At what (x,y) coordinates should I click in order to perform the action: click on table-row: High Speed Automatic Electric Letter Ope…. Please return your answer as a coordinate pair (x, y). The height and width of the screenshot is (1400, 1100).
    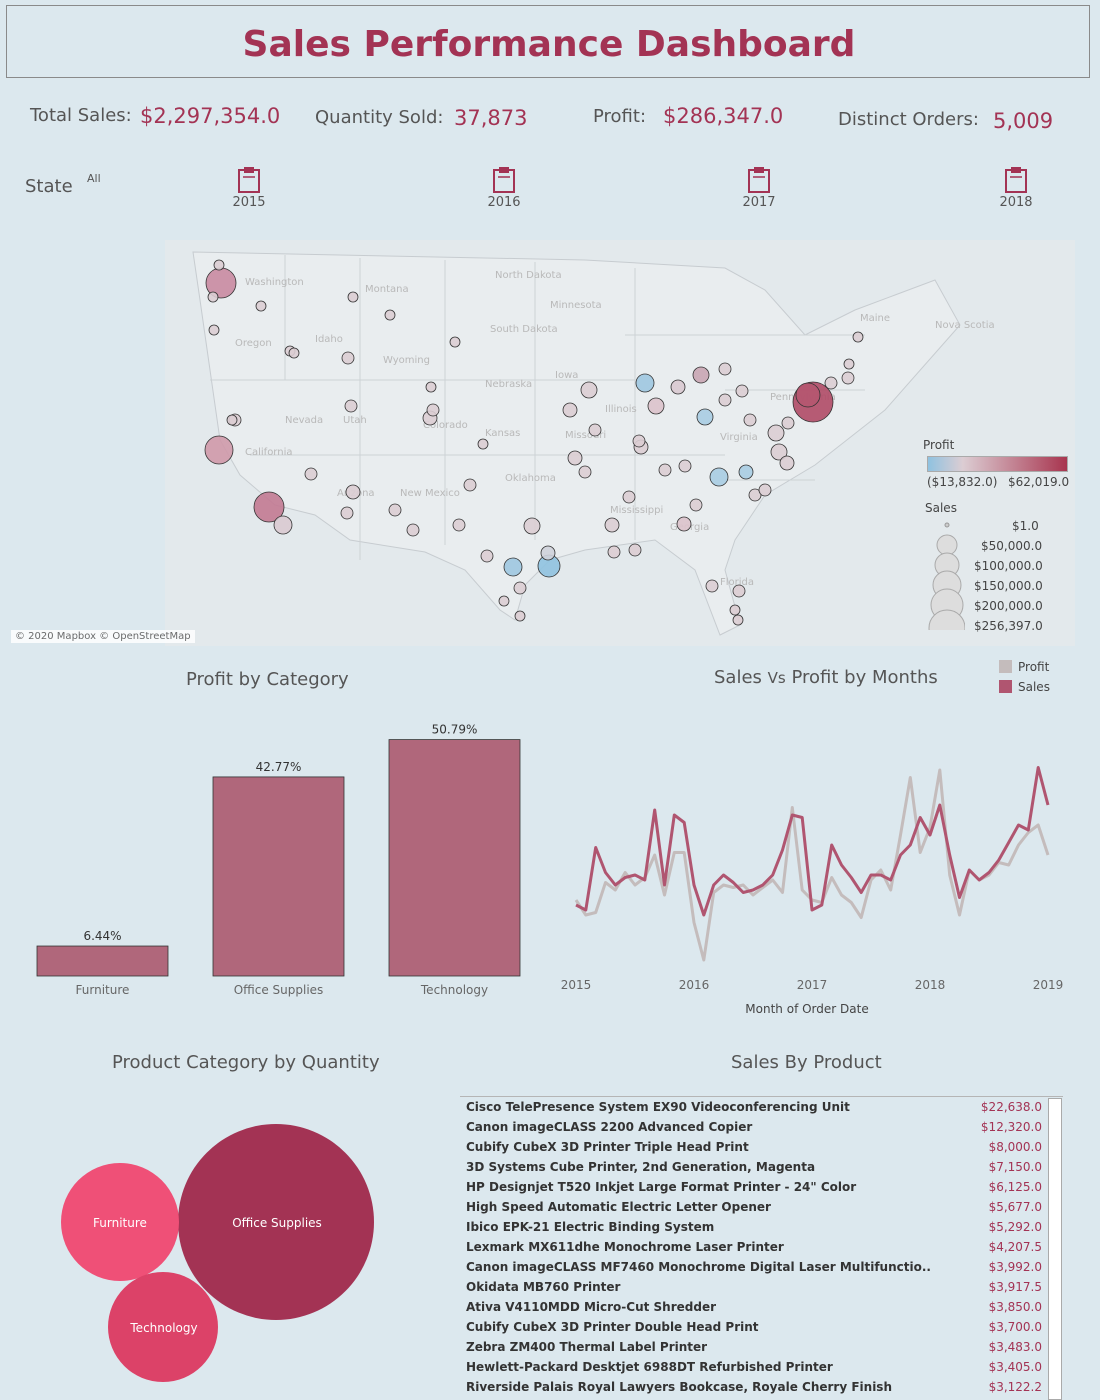
    Looking at the image, I should click on (754, 1210).